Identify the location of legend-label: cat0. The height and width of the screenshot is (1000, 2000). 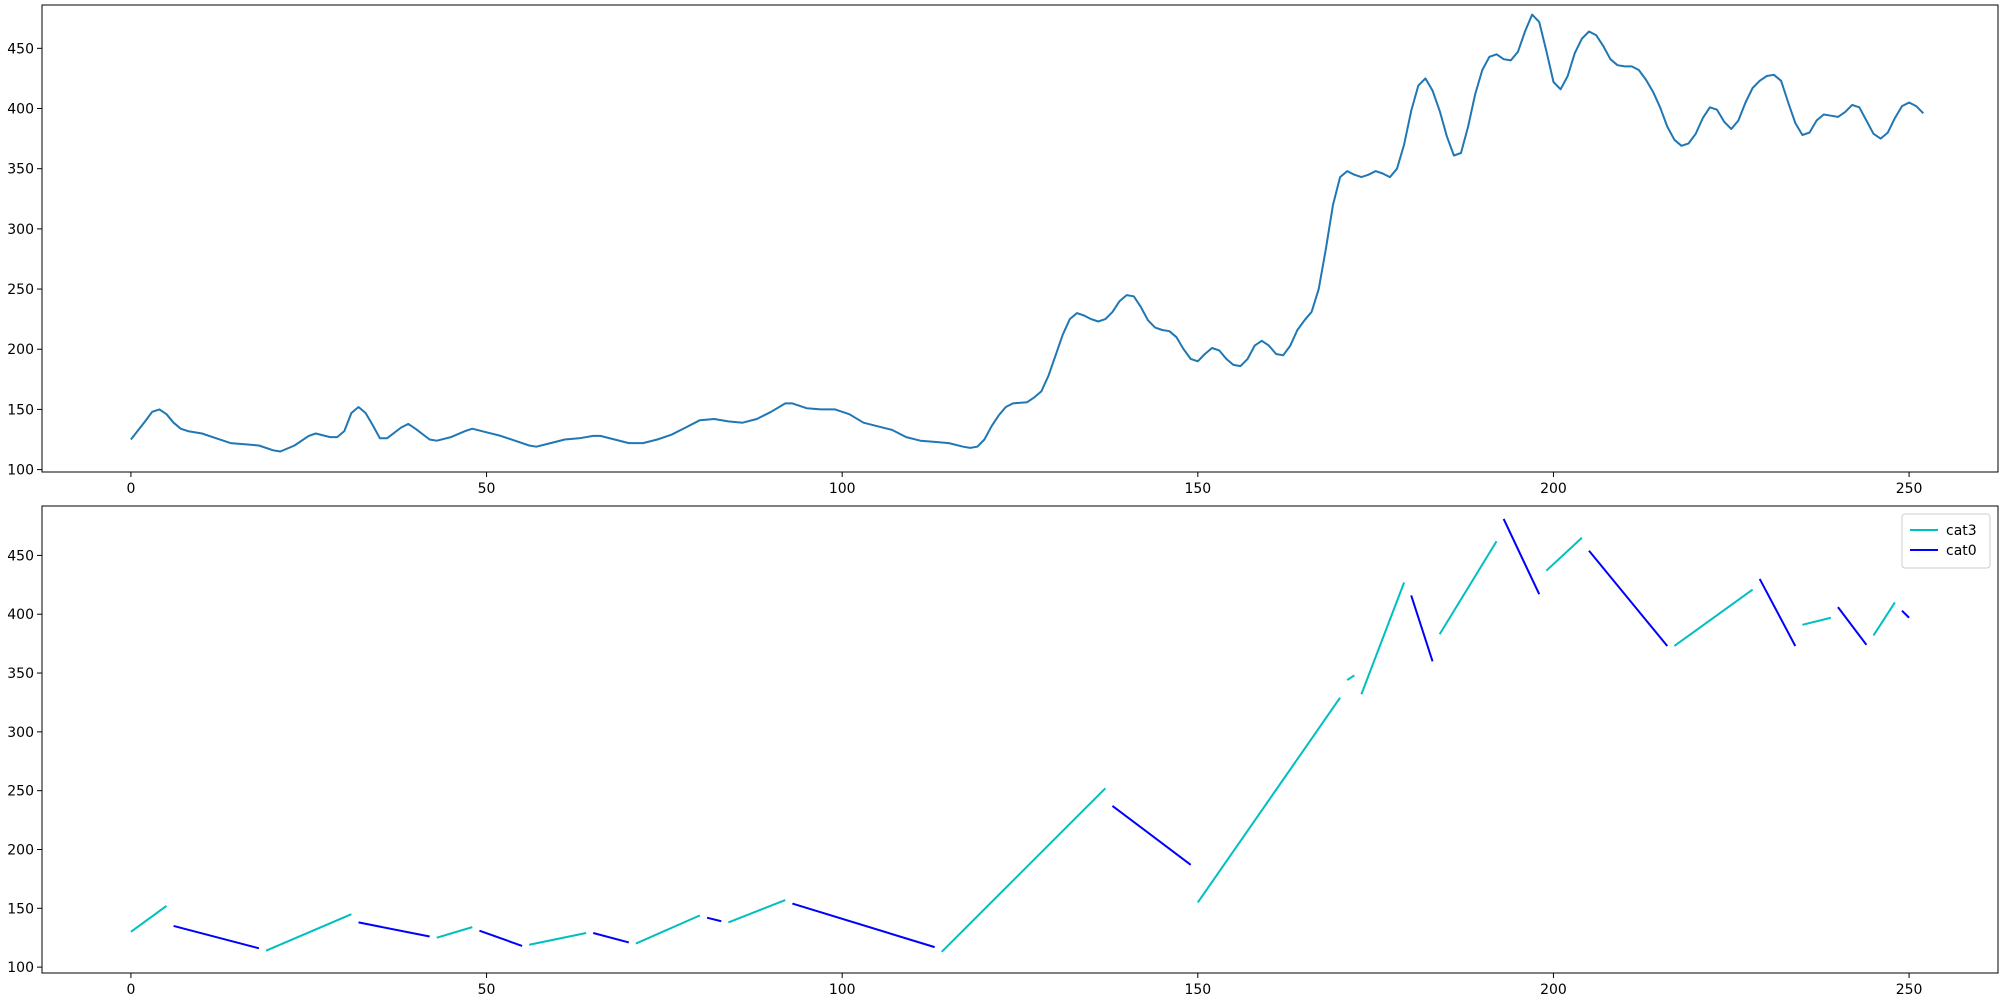
(1961, 551).